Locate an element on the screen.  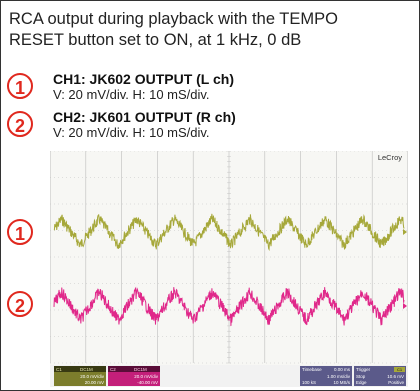
timebase-status-box is located at coordinates (326, 376).